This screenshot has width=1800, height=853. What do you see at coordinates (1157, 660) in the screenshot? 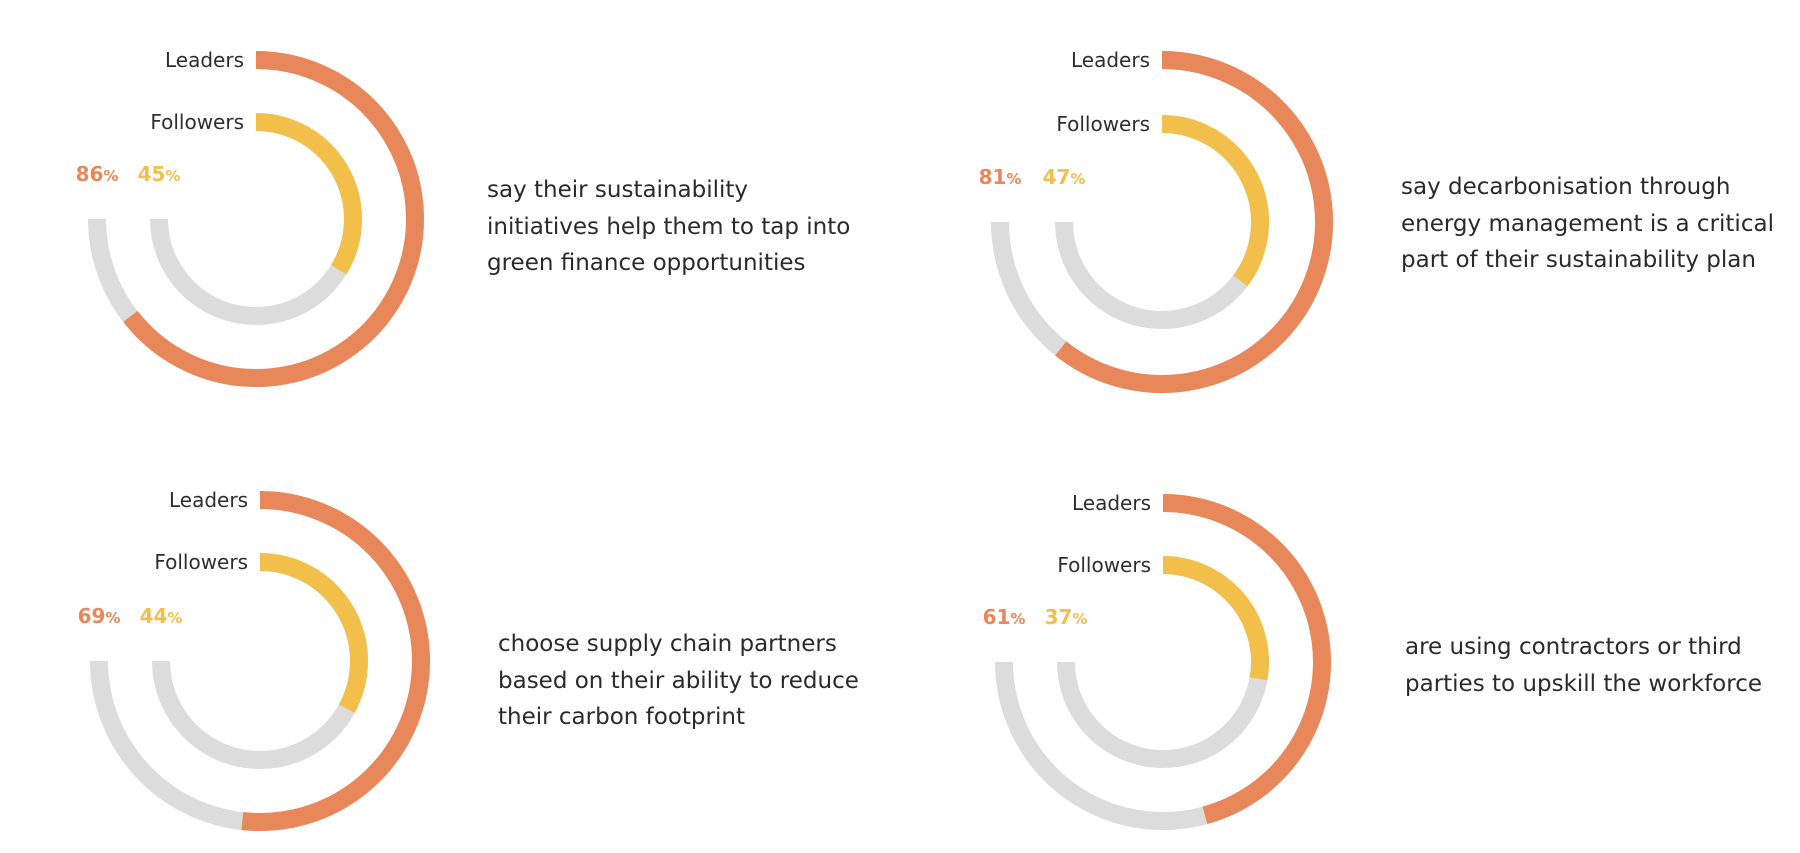
I see `radial-chart: Leaders 61% Followers 37%` at bounding box center [1157, 660].